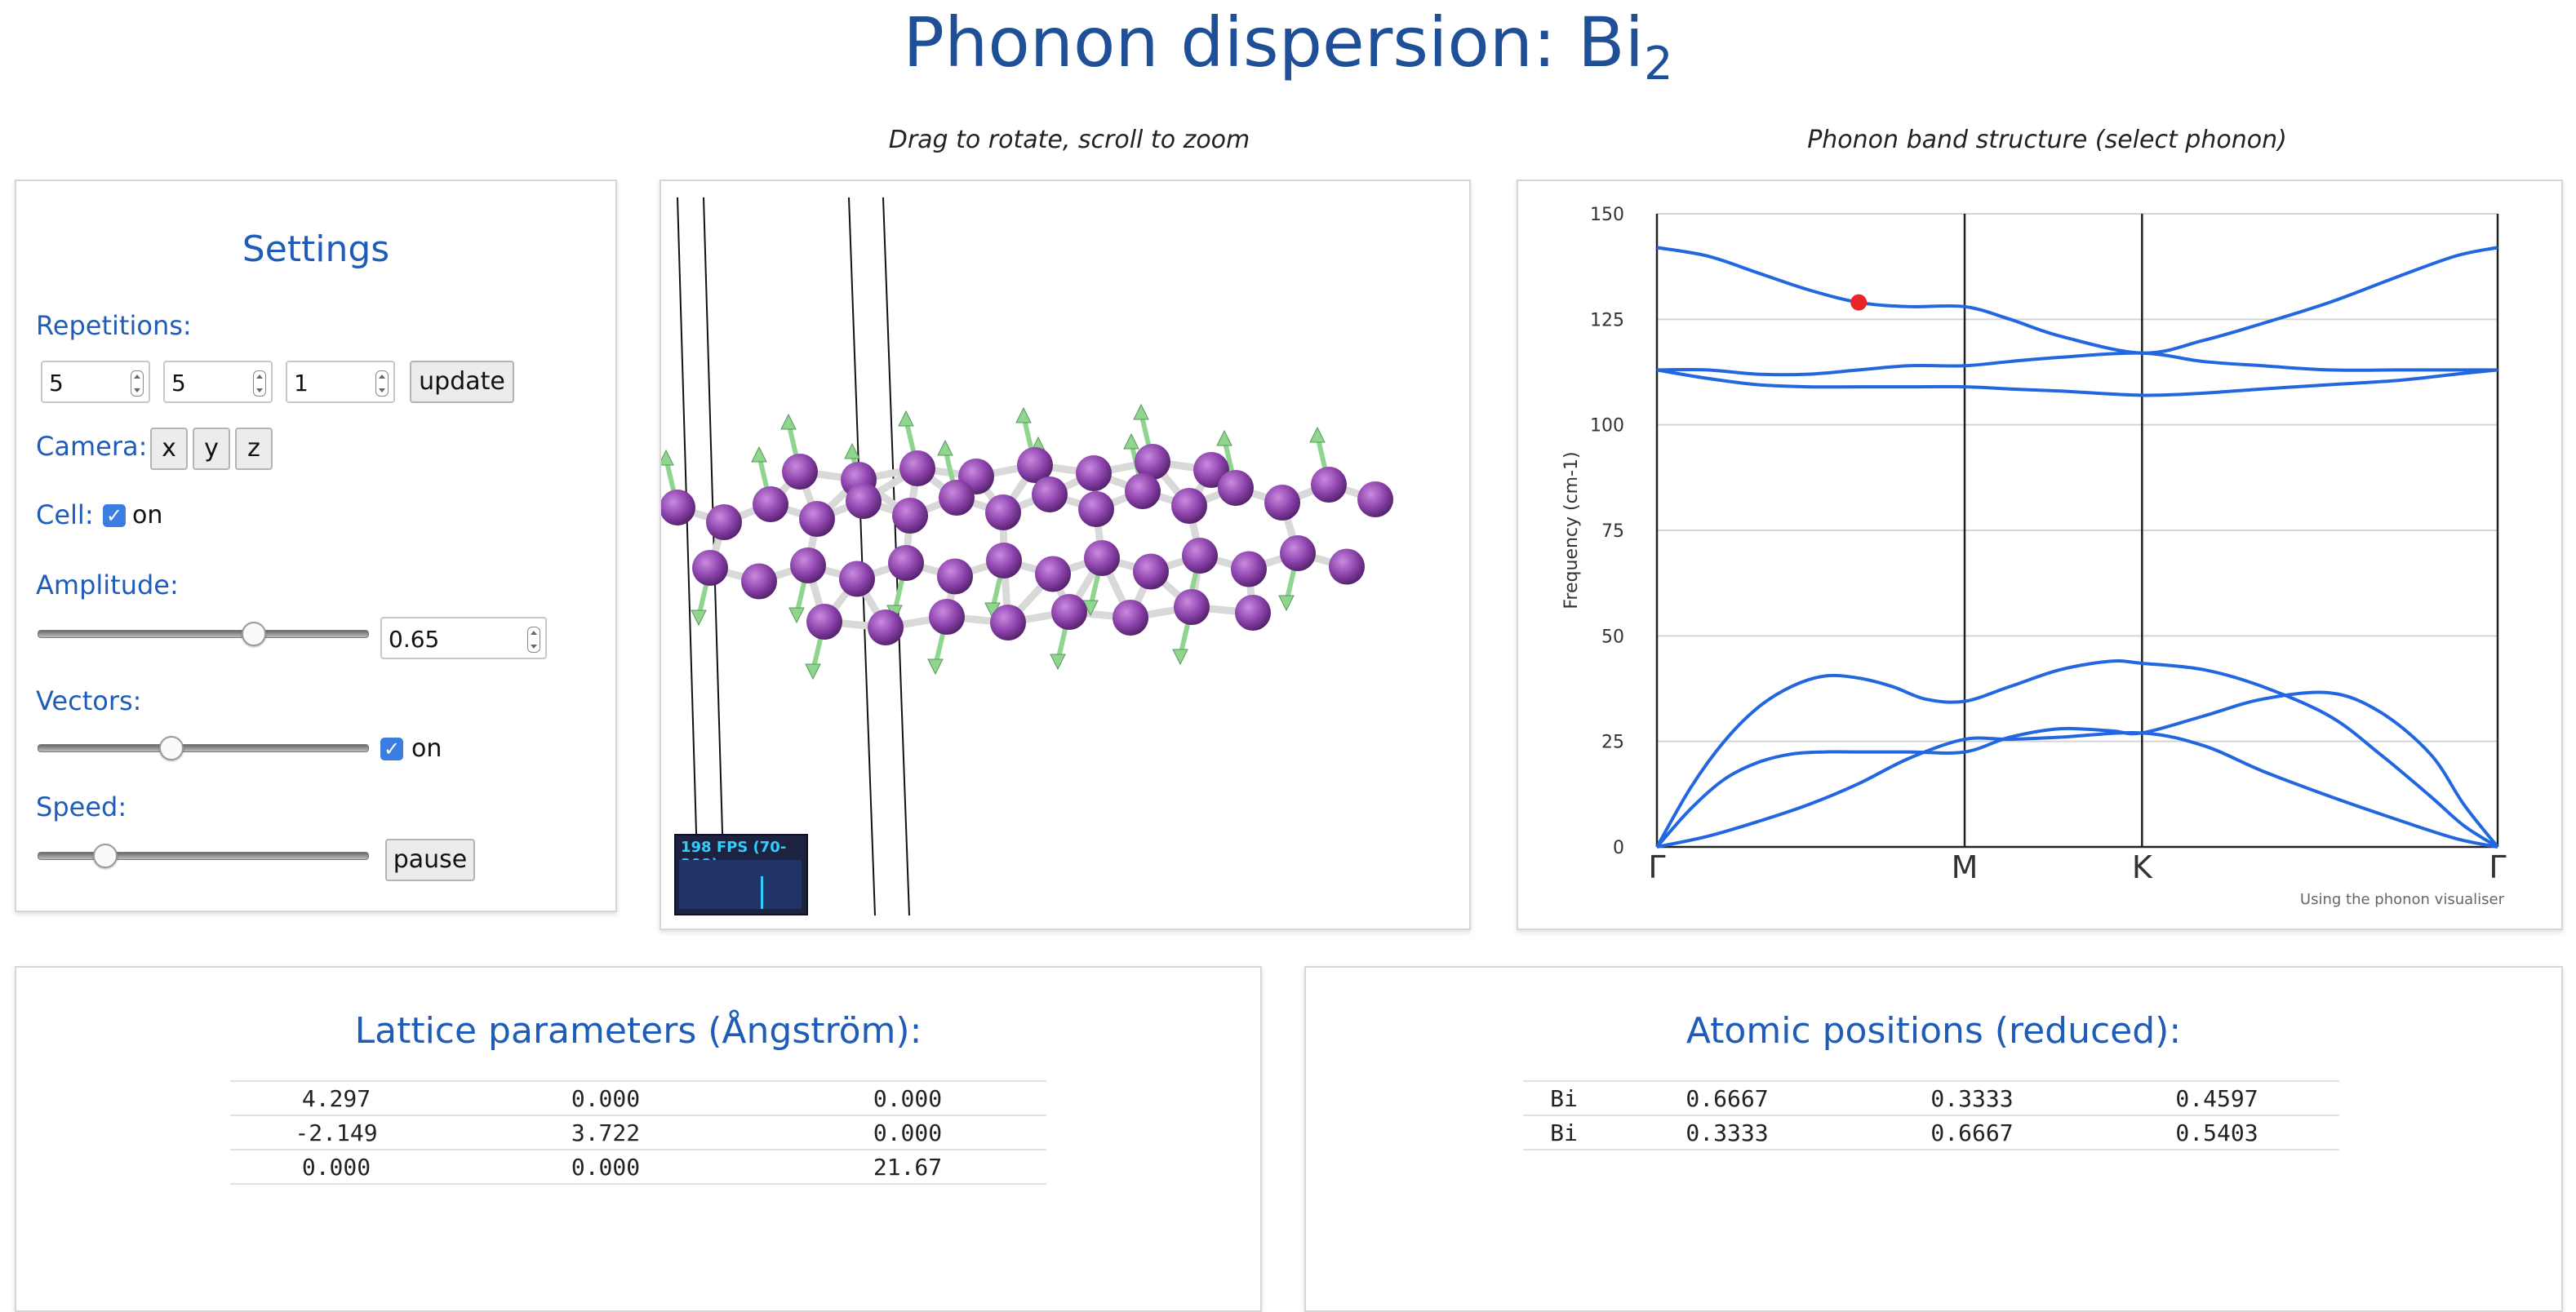 This screenshot has height=1312, width=2576. I want to click on table-row: 4.297 0.000 0.000, so click(638, 1097).